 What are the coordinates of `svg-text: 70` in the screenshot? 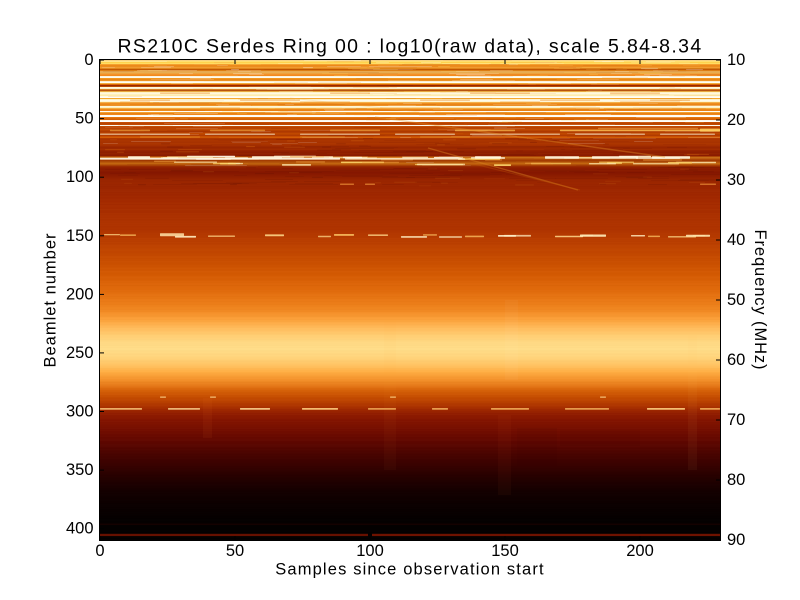 It's located at (736, 420).